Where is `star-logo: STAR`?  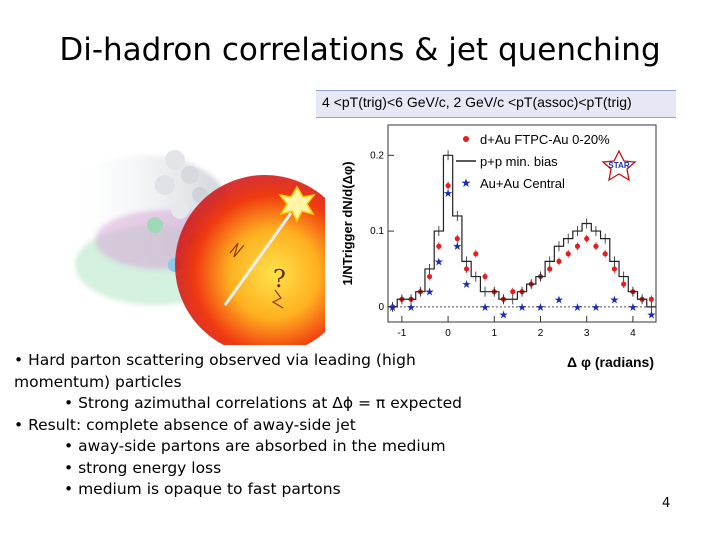 star-logo: STAR is located at coordinates (619, 165).